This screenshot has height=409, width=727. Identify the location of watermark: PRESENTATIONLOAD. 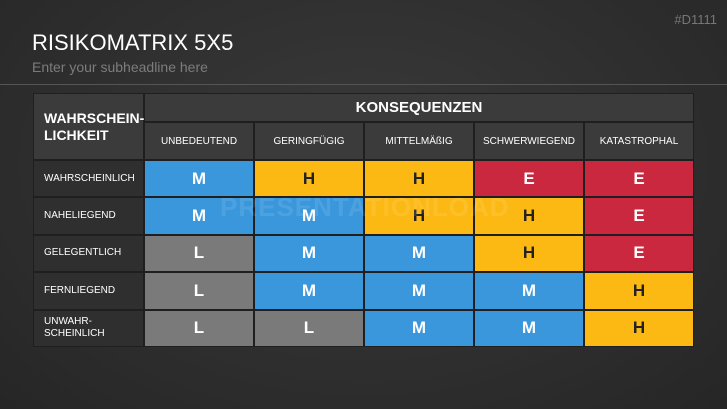
(365, 207).